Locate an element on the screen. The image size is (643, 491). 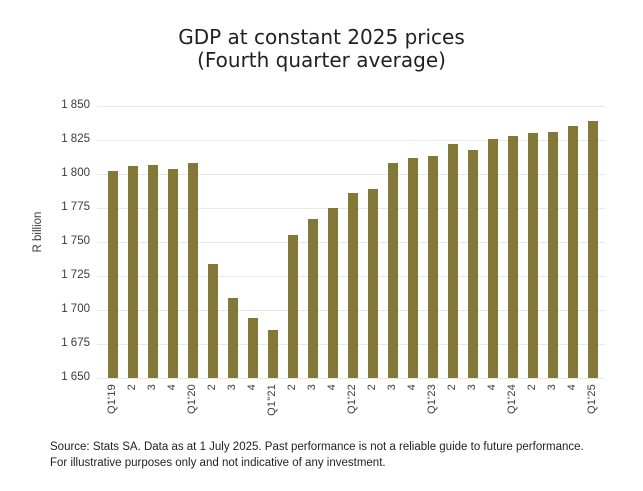
x-tick-label: Q1'22 is located at coordinates (352, 399).